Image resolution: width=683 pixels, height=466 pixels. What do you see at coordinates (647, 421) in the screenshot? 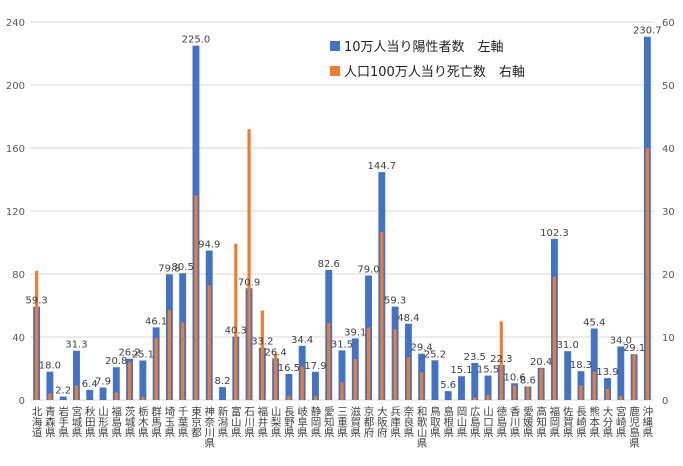
I see `category-label: 沖縄県` at bounding box center [647, 421].